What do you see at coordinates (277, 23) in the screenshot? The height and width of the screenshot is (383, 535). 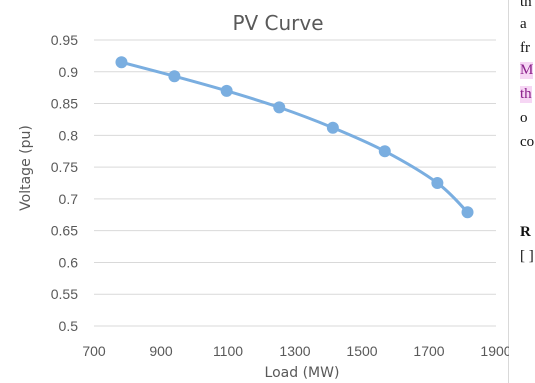 I see `chart-title: PV Curve` at bounding box center [277, 23].